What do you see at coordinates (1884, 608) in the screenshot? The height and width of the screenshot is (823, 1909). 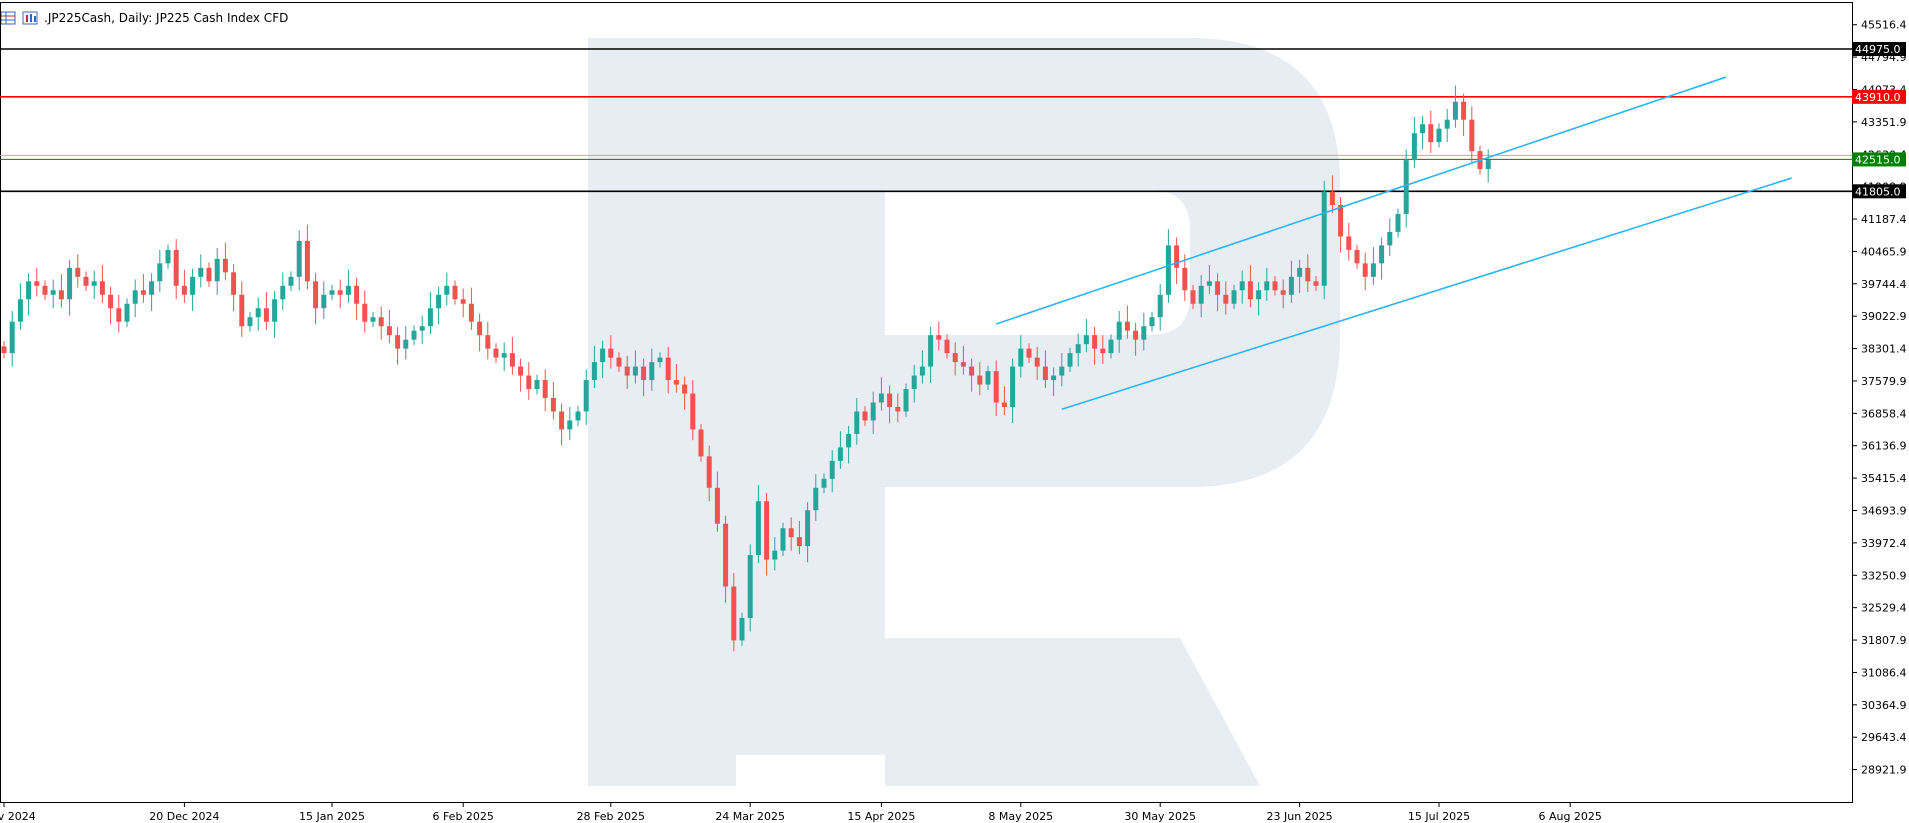 I see `y-tick-label: 32529.4` at bounding box center [1884, 608].